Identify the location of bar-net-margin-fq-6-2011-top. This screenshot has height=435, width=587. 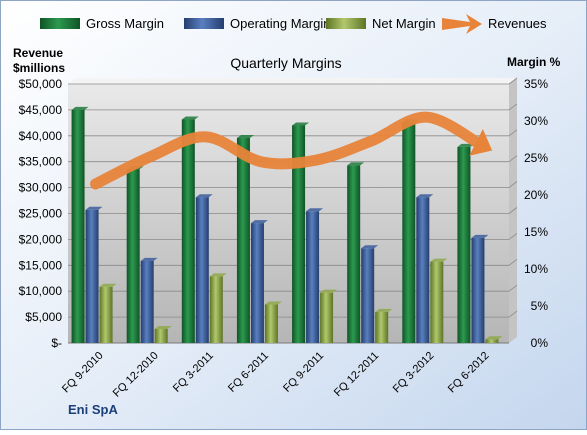
(273, 303).